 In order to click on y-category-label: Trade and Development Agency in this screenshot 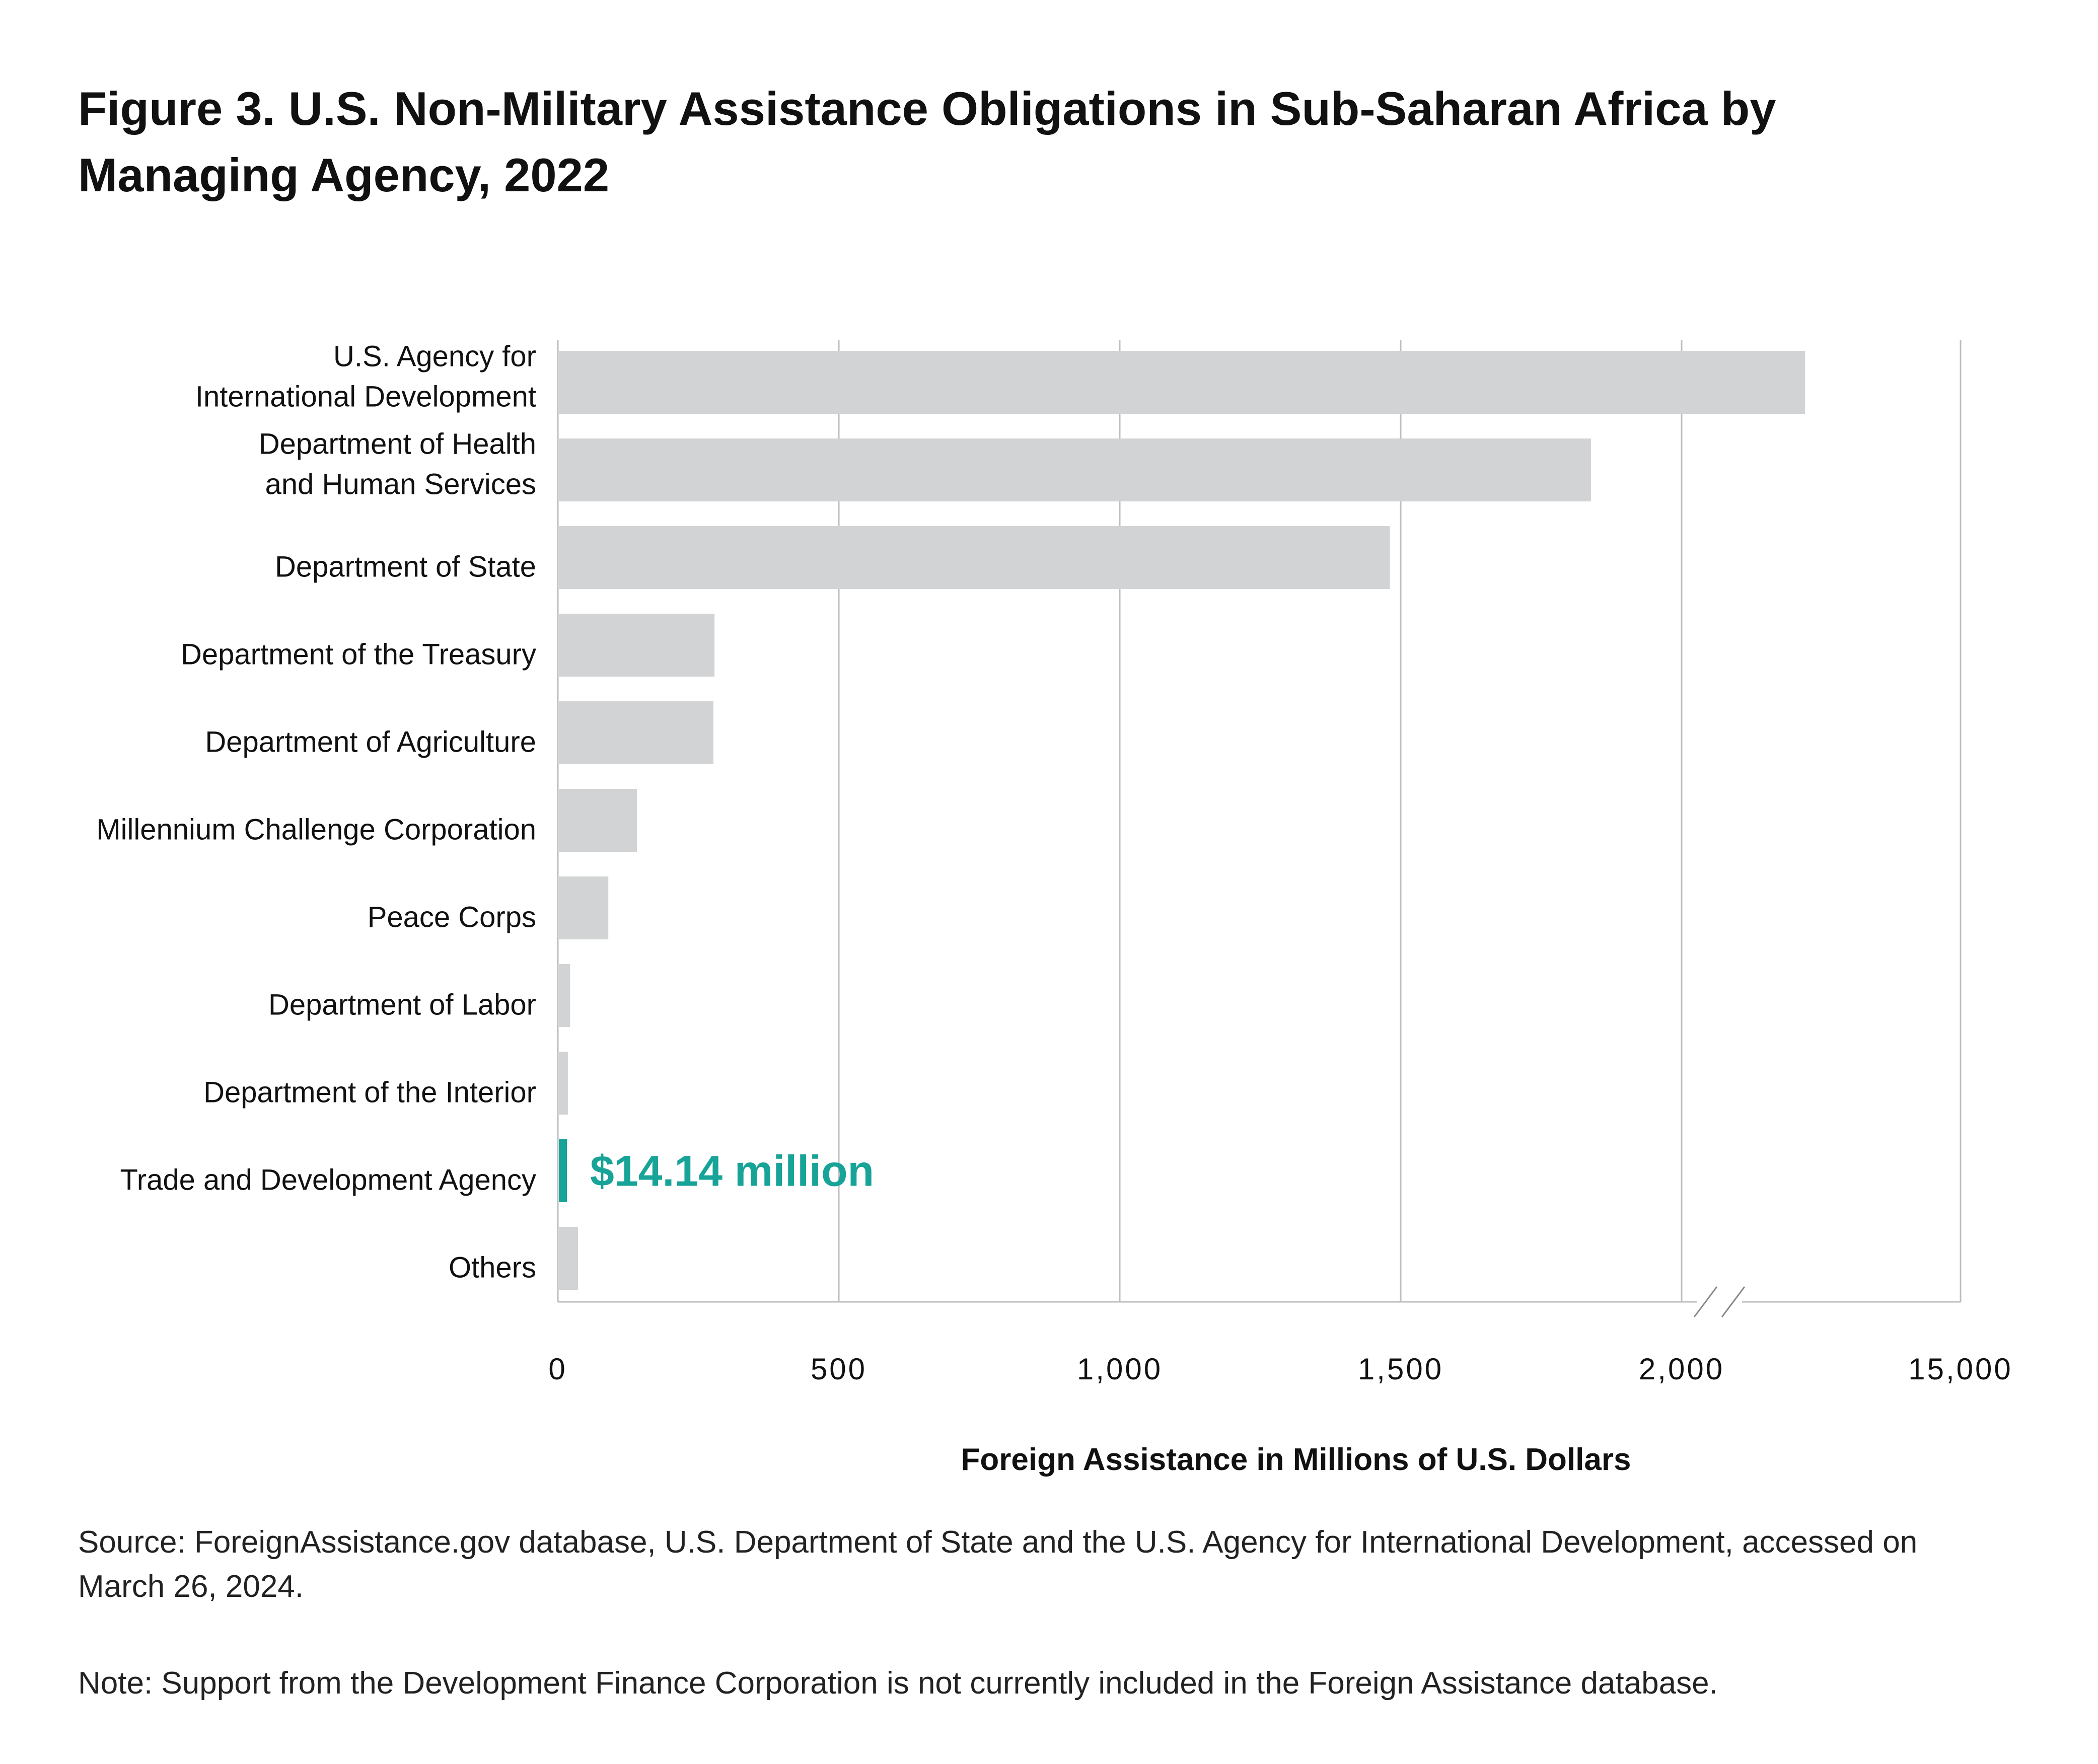, I will do `click(328, 1180)`.